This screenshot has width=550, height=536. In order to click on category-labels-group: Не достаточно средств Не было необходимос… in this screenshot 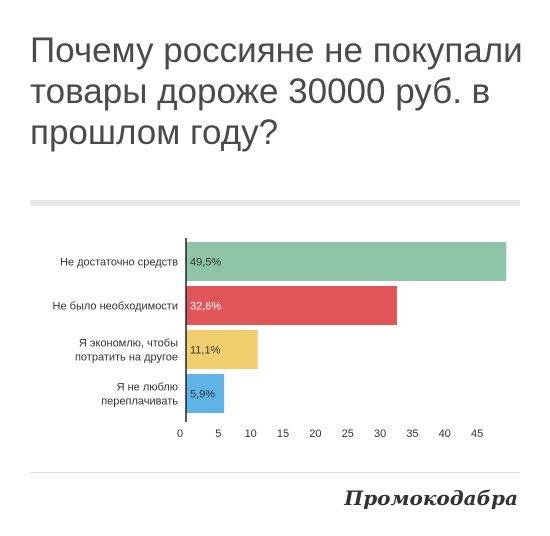, I will do `click(116, 332)`.